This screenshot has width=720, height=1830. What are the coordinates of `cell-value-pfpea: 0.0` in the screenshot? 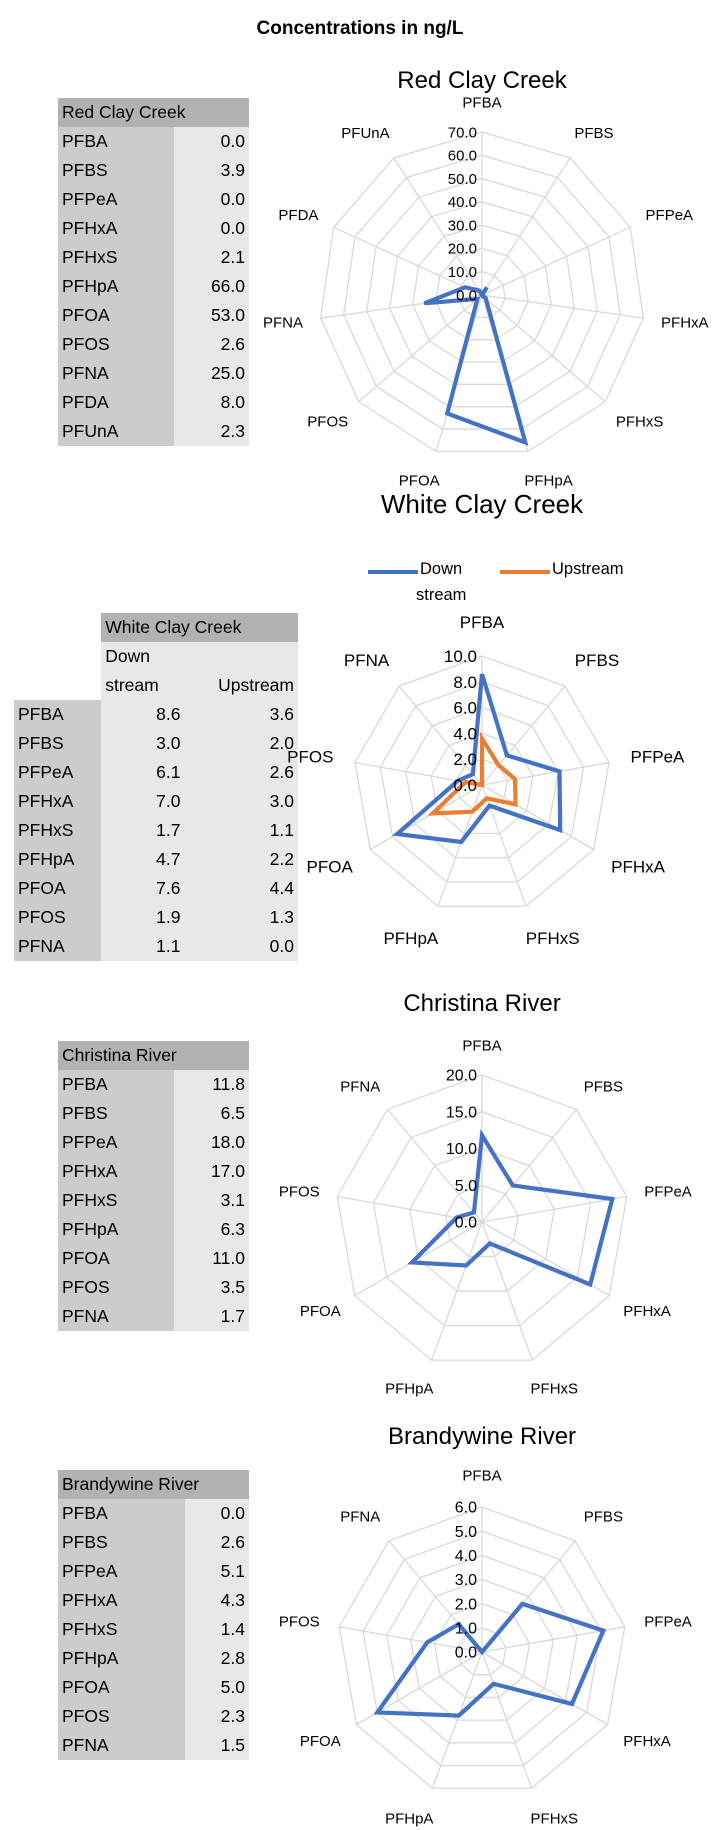 It's located at (211, 199).